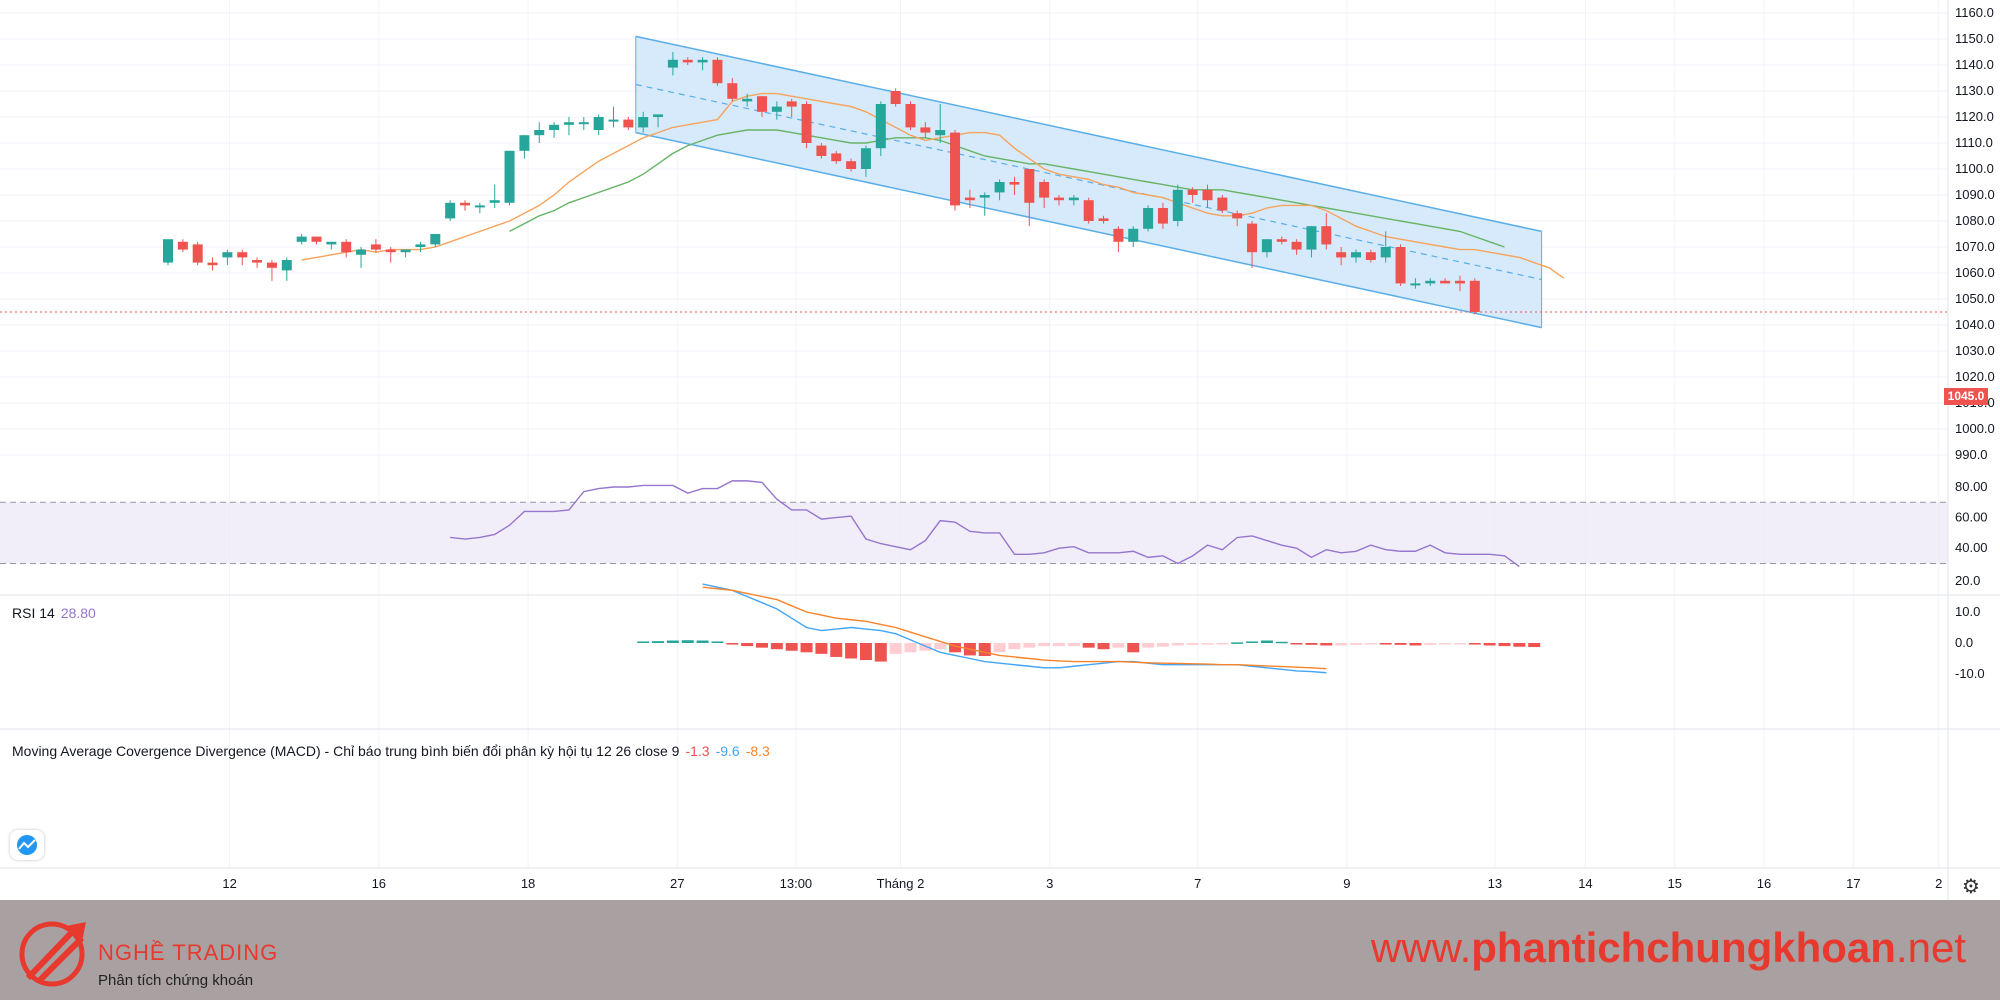 This screenshot has height=1000, width=2000. Describe the element at coordinates (1971, 547) in the screenshot. I see `rsi-tick-label: 40.00` at that location.